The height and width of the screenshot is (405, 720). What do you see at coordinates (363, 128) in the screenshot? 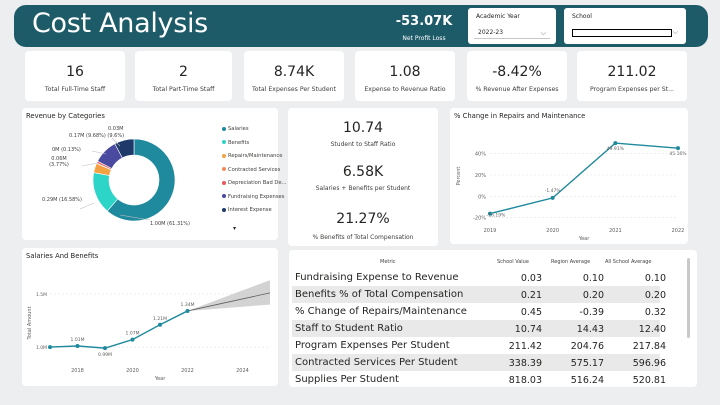
I see `stat-value: 10.74` at bounding box center [363, 128].